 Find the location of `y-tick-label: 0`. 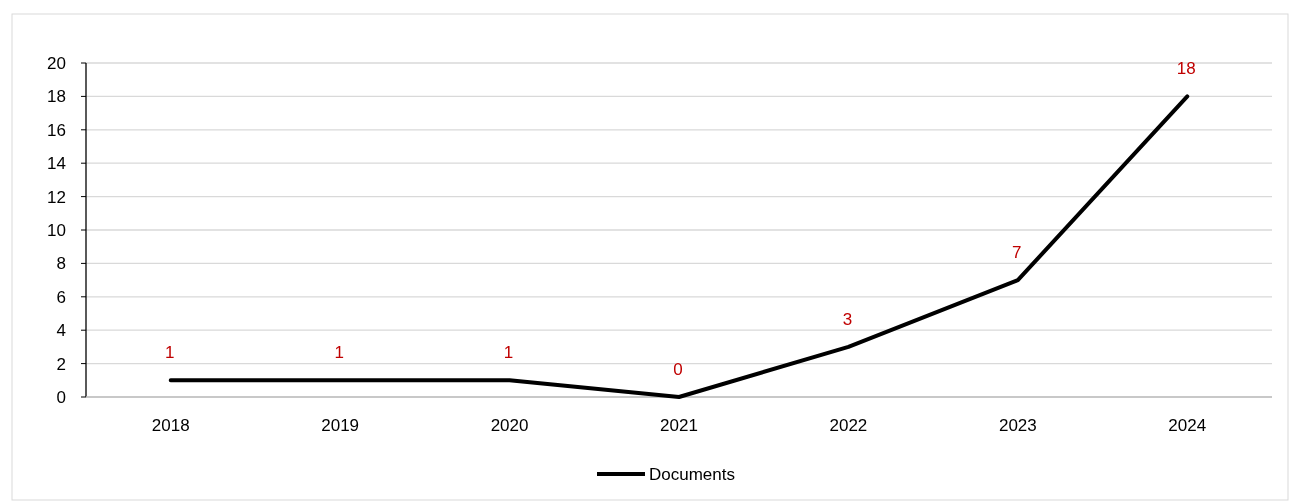

y-tick-label: 0 is located at coordinates (61, 397).